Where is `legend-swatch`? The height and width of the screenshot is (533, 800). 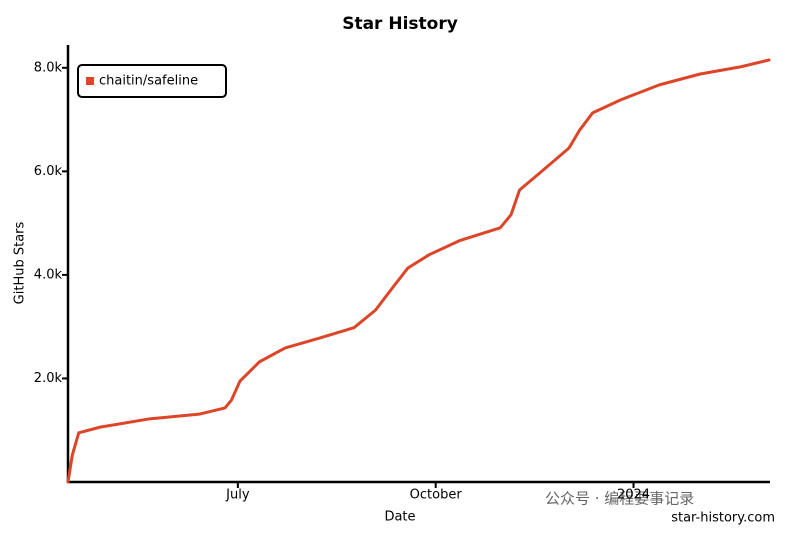
legend-swatch is located at coordinates (90, 81).